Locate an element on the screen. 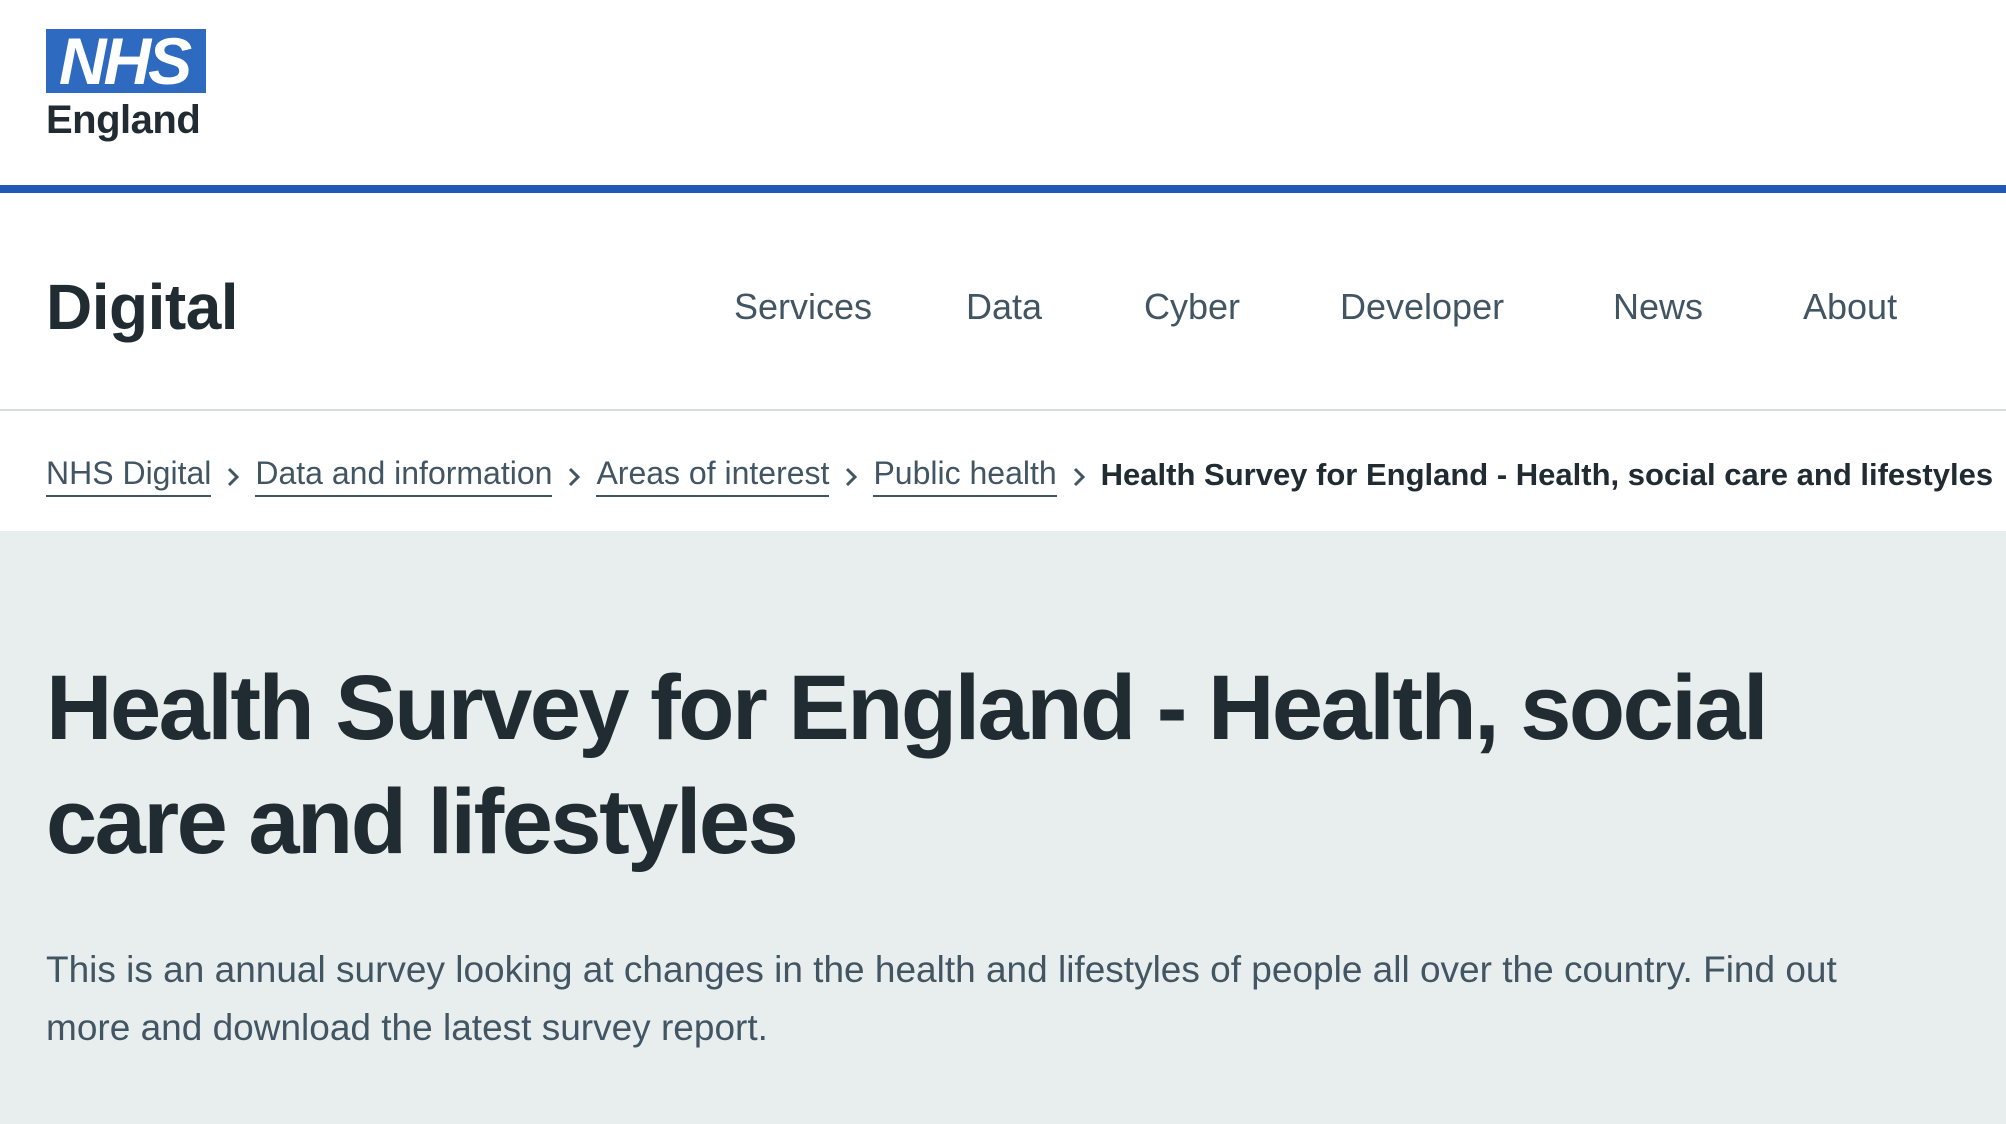 The image size is (2006, 1124). nhs-england-logo: NHS England is located at coordinates (126, 86).